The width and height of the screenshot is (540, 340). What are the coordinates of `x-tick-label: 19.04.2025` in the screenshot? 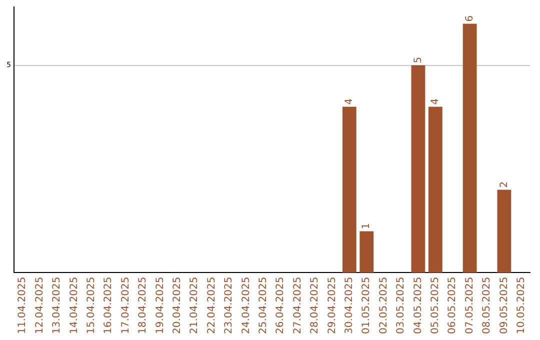 It's located at (160, 305).